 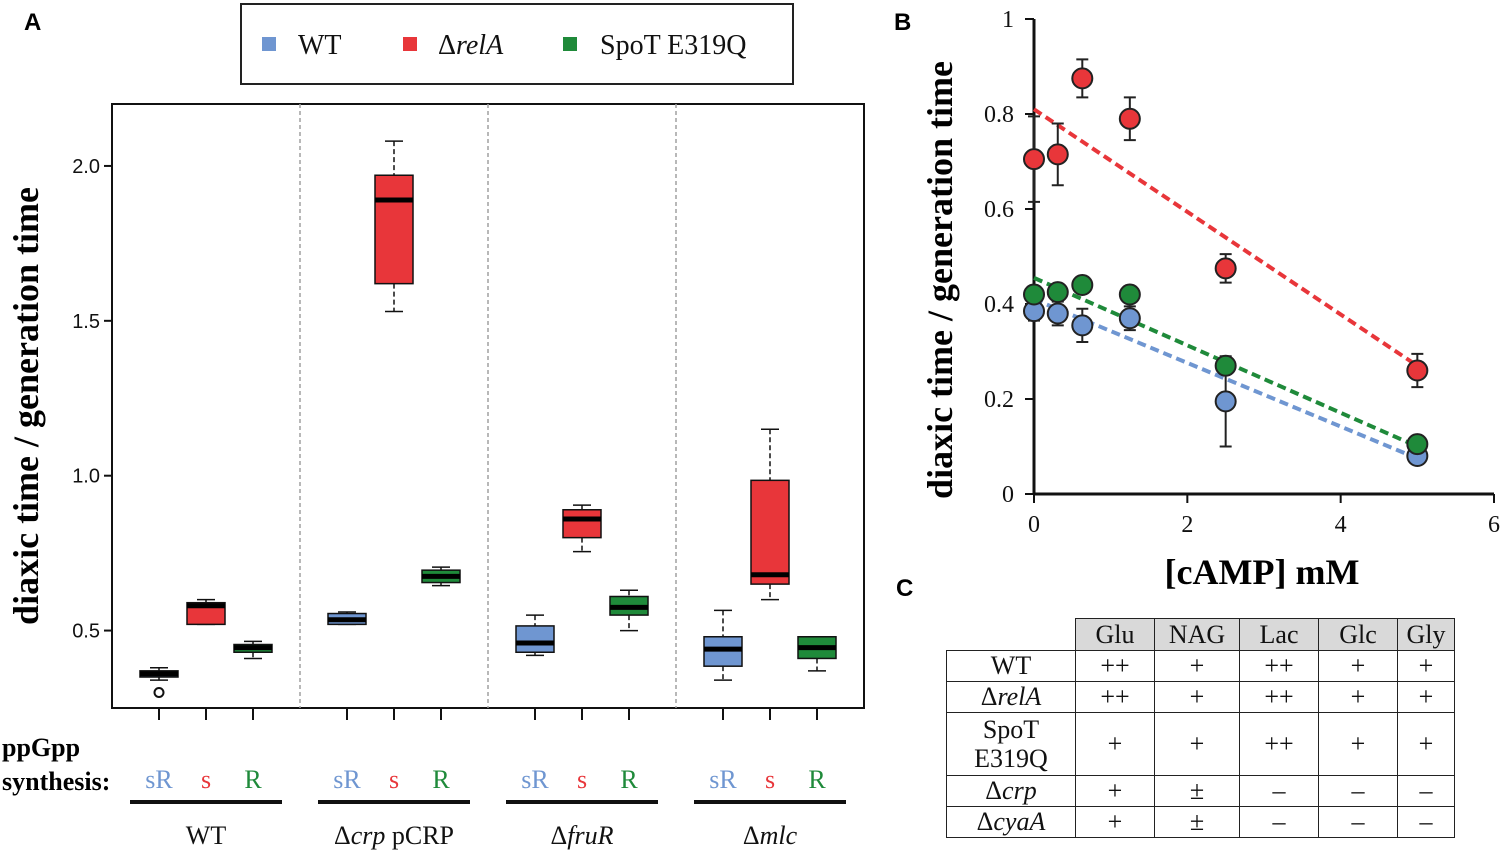 What do you see at coordinates (1019, 696) in the screenshot?
I see `row-label-text: relA` at bounding box center [1019, 696].